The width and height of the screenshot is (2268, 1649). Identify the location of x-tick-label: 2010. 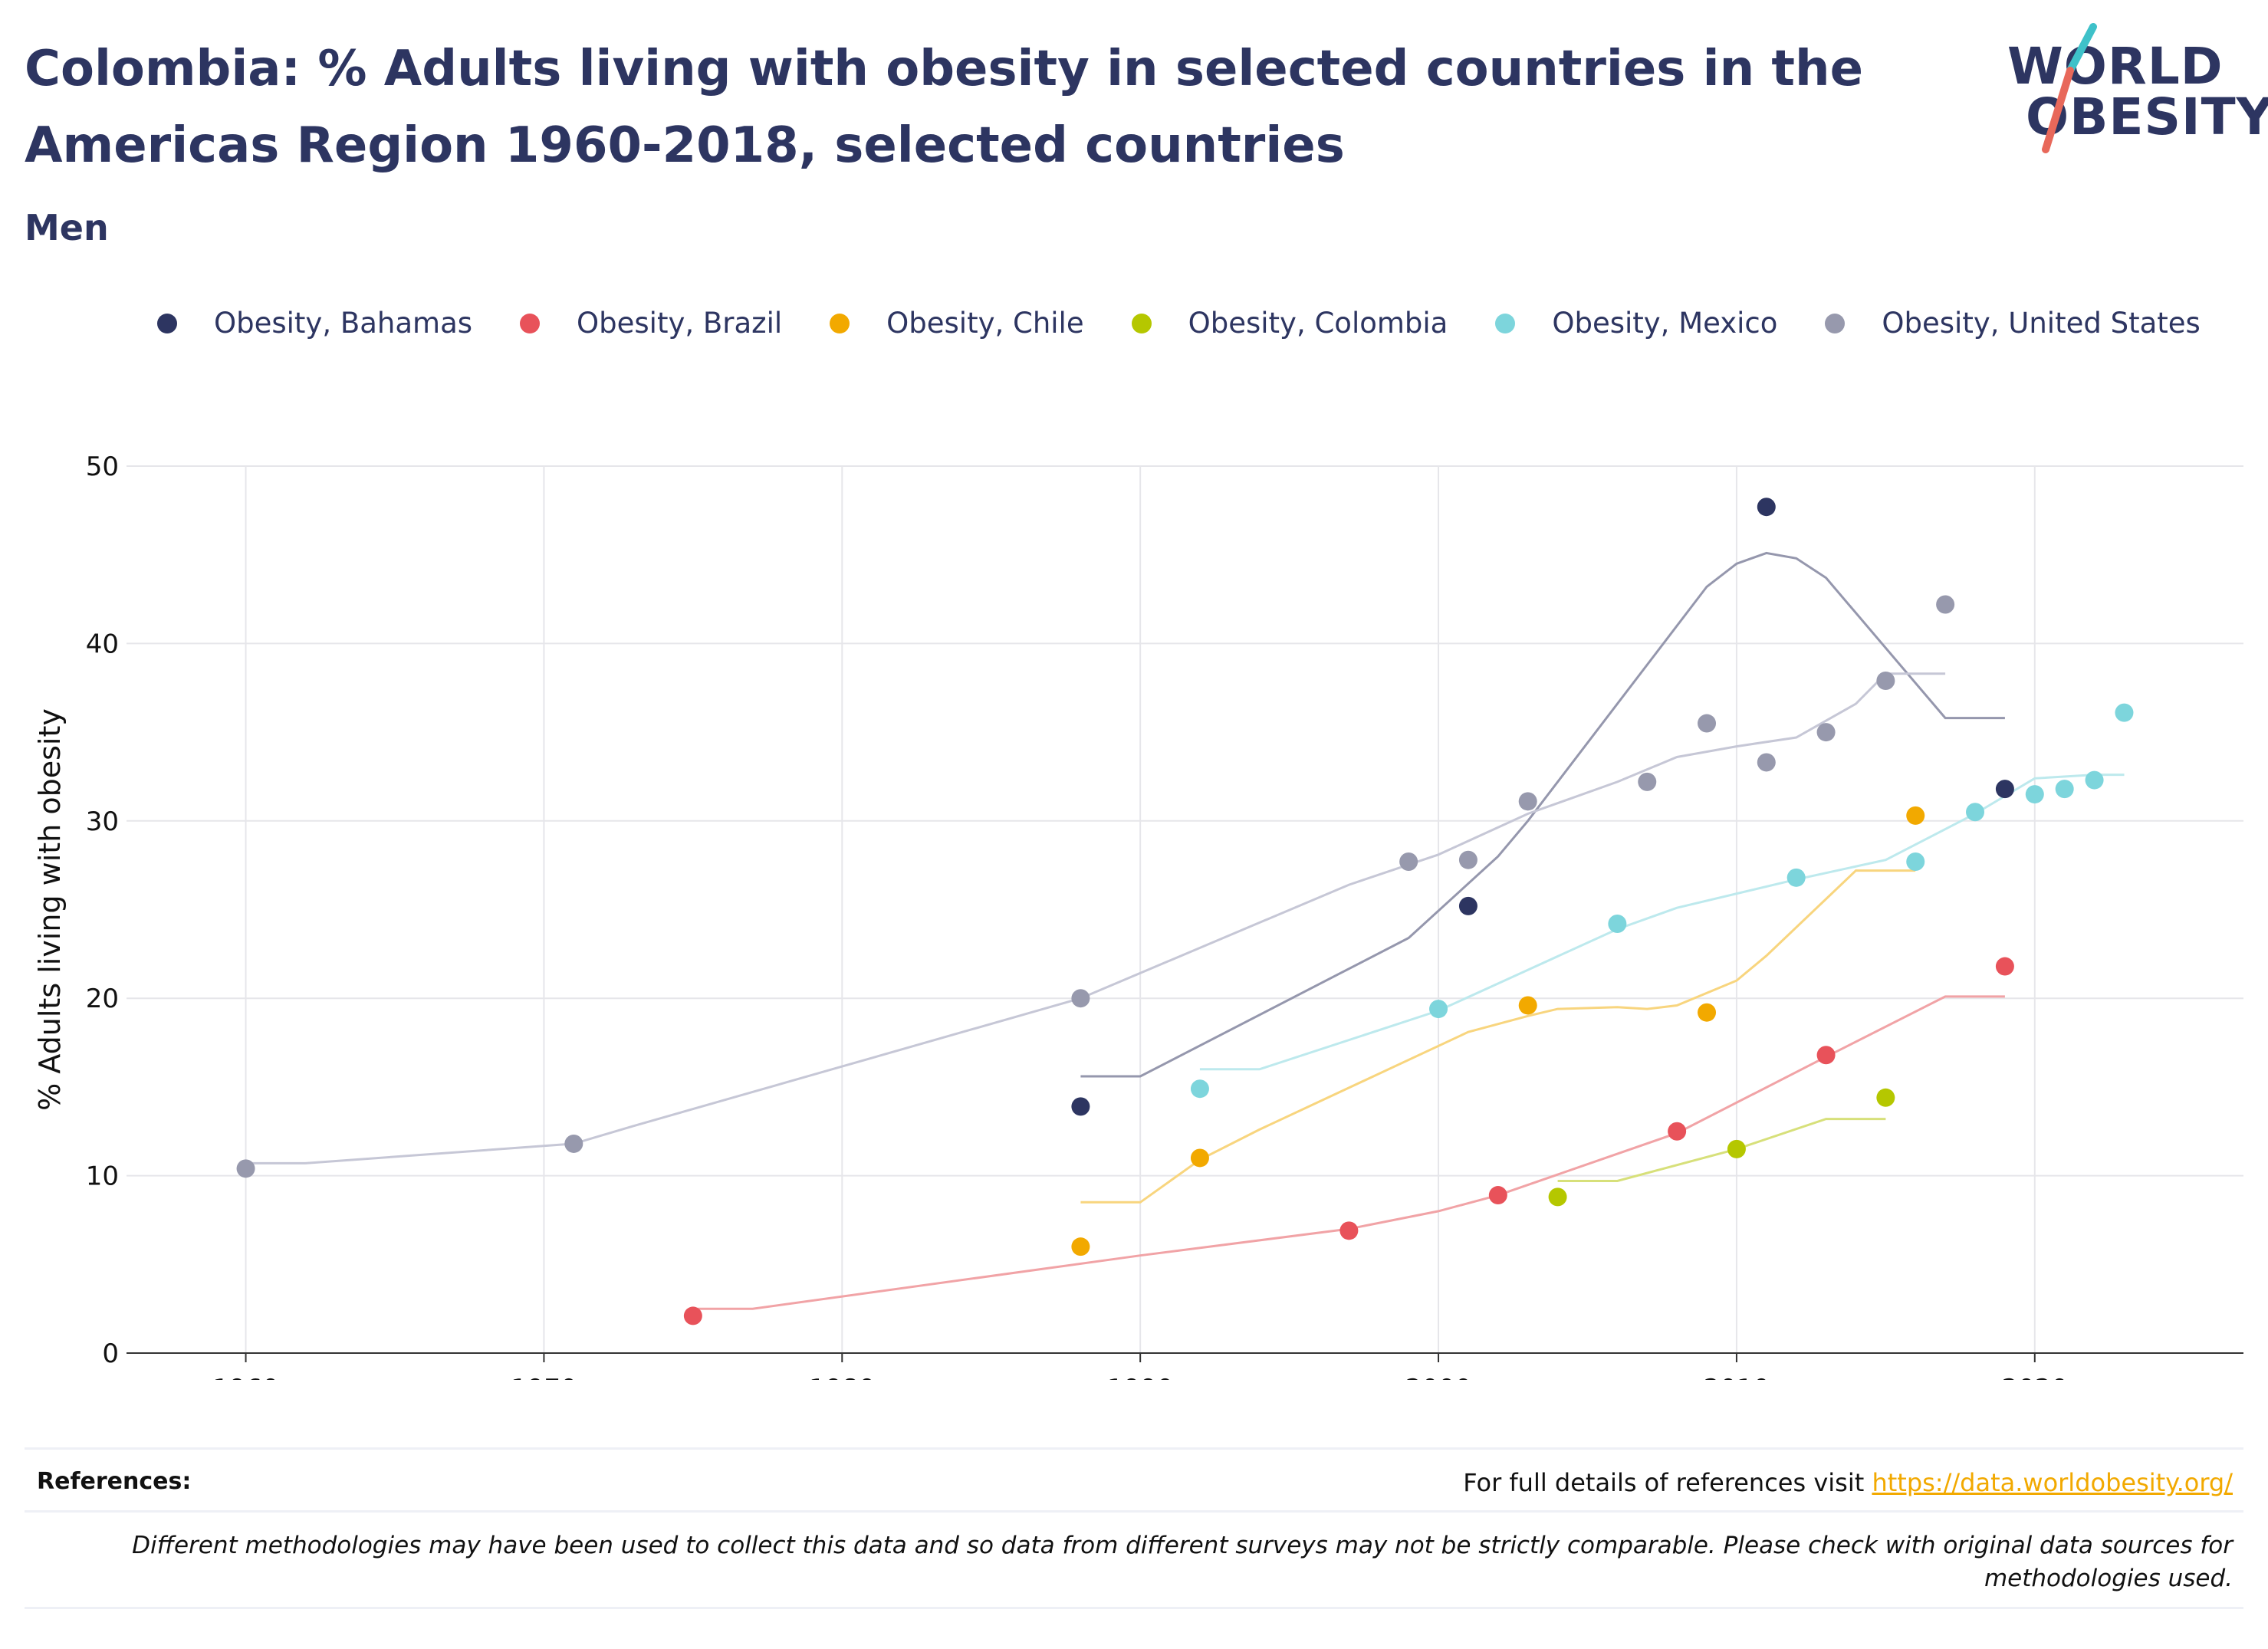
(1737, 1377).